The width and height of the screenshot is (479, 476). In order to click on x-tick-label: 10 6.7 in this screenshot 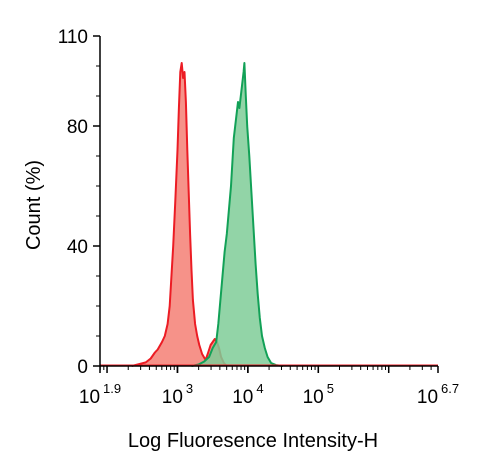, I will do `click(438, 394)`.